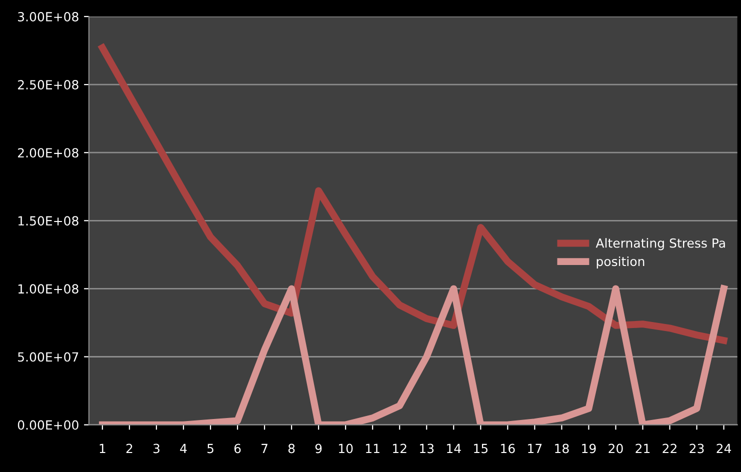 This screenshot has height=472, width=741. Describe the element at coordinates (399, 449) in the screenshot. I see `x-tick-label: 12` at that location.